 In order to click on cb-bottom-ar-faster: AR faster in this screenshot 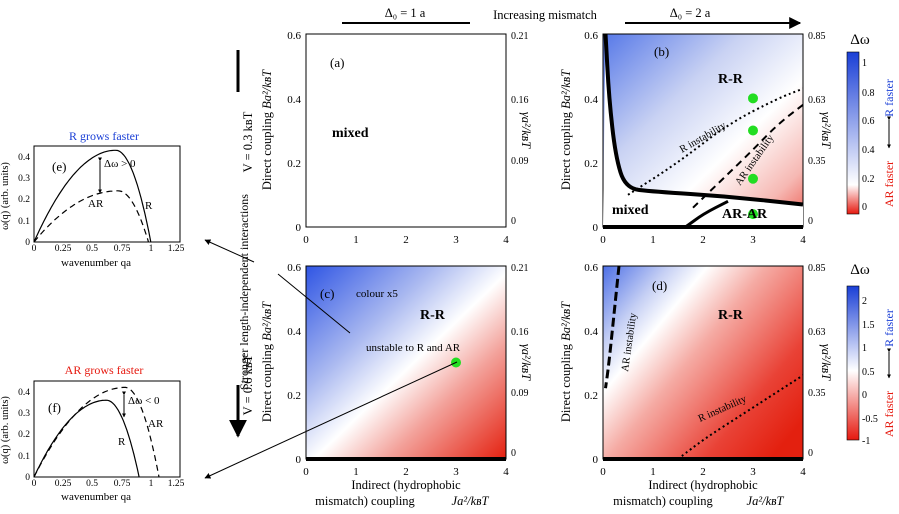, I will do `click(889, 414)`.